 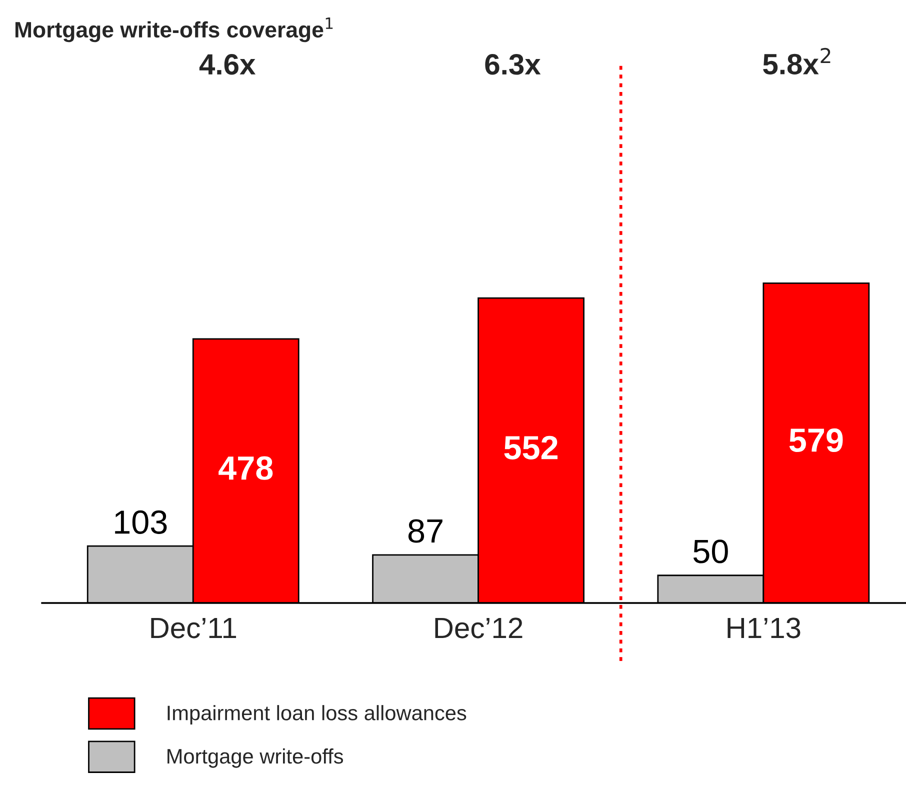 I want to click on data-label: 478, so click(x=245, y=468).